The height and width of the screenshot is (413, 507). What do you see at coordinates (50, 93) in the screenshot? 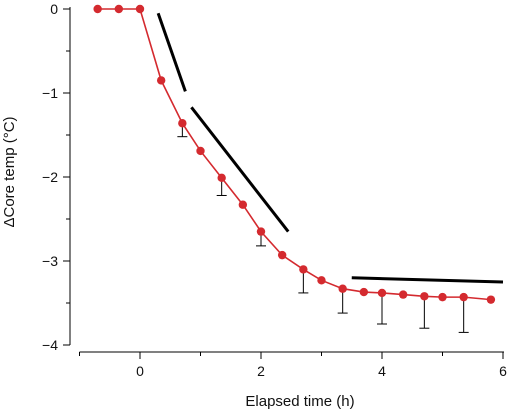
I see `y-tick-label: −1` at bounding box center [50, 93].